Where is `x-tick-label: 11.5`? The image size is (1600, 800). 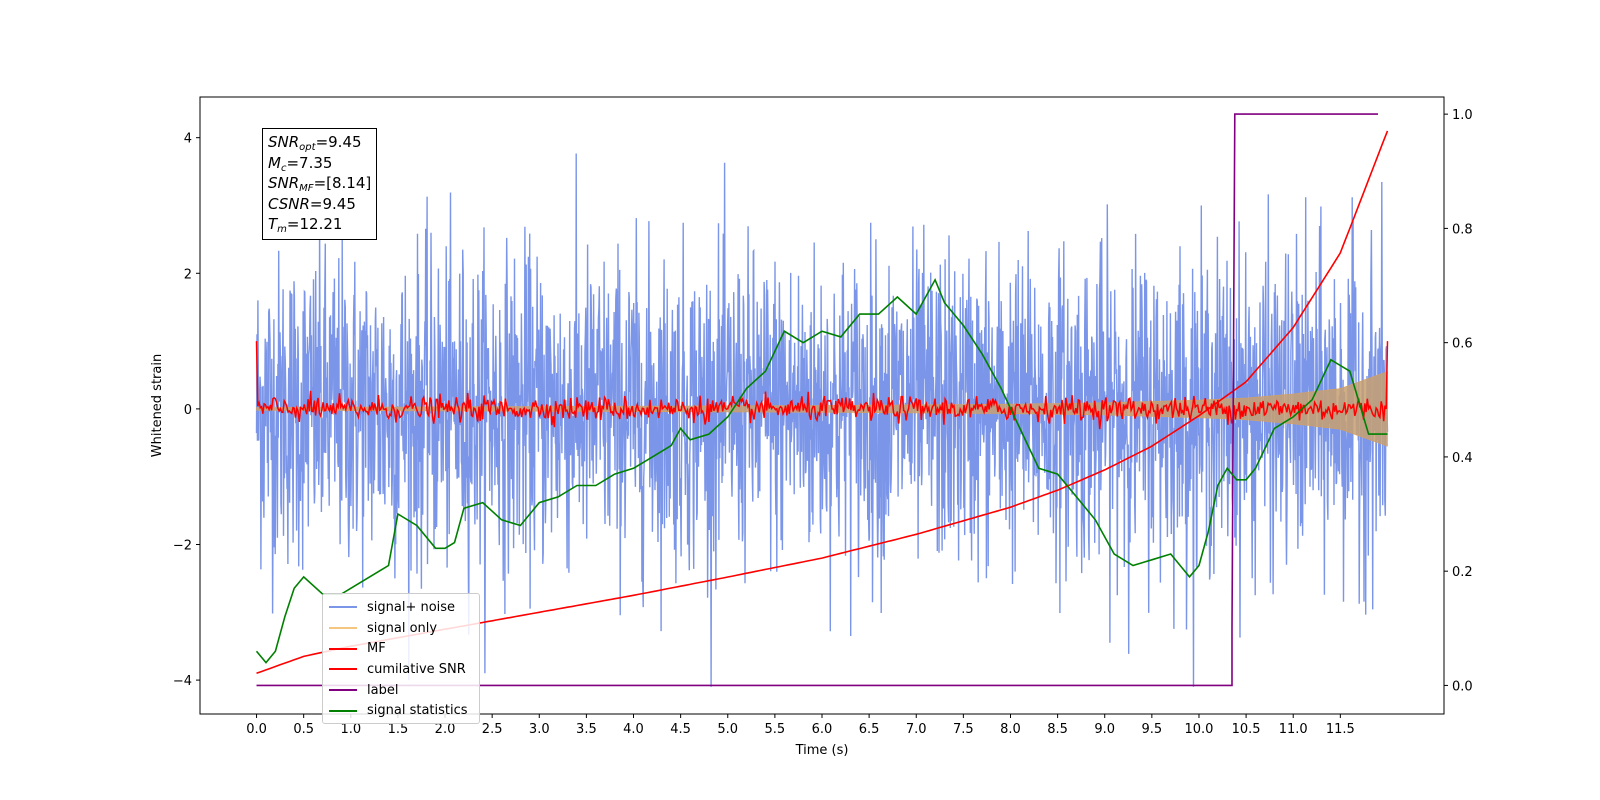
x-tick-label: 11.5 is located at coordinates (1340, 729).